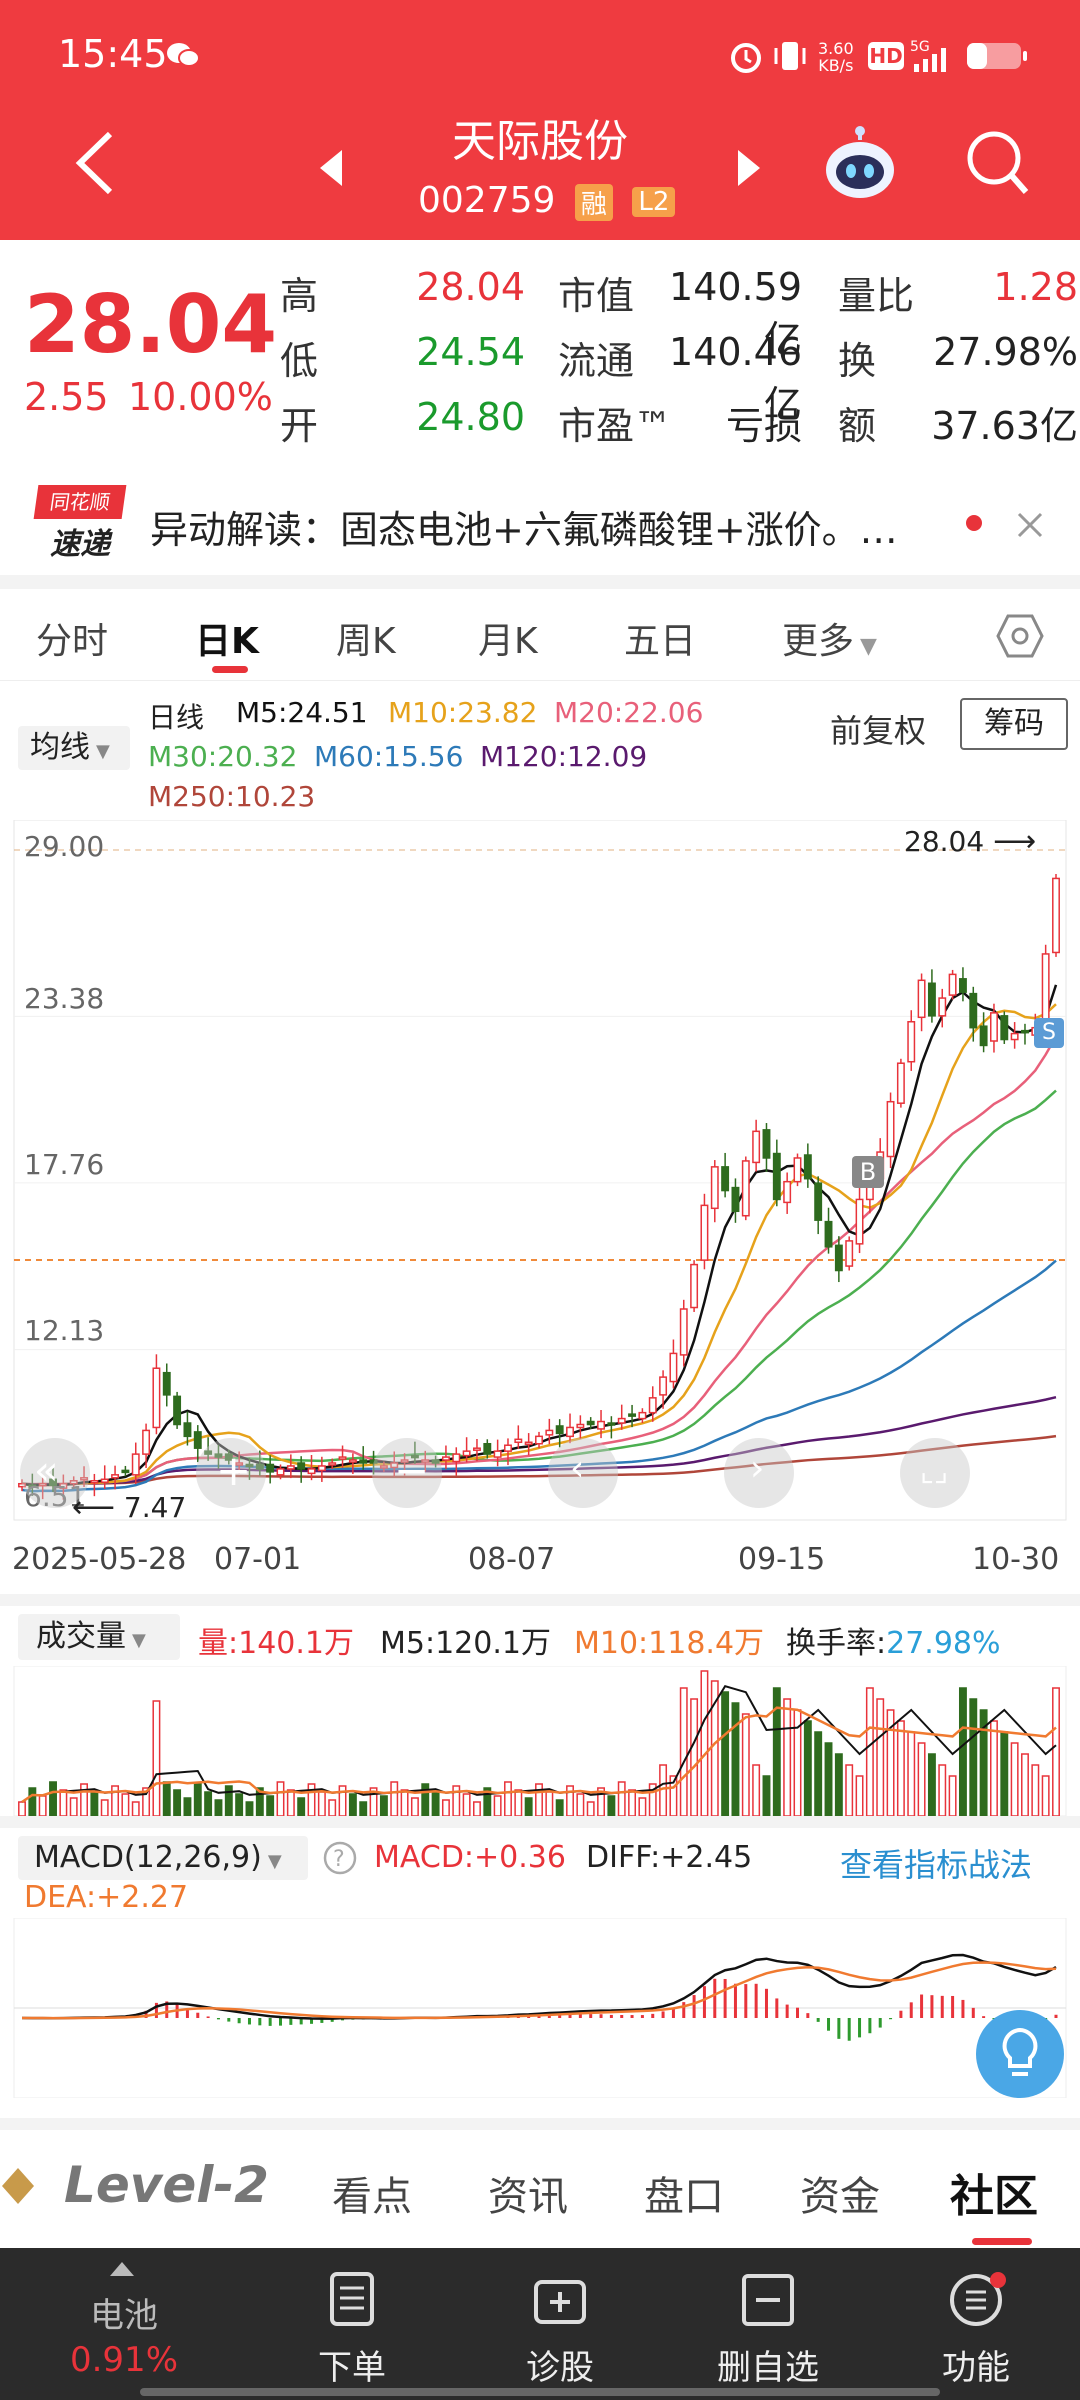  What do you see at coordinates (596, 296) in the screenshot?
I see `mktcap-label: 市值` at bounding box center [596, 296].